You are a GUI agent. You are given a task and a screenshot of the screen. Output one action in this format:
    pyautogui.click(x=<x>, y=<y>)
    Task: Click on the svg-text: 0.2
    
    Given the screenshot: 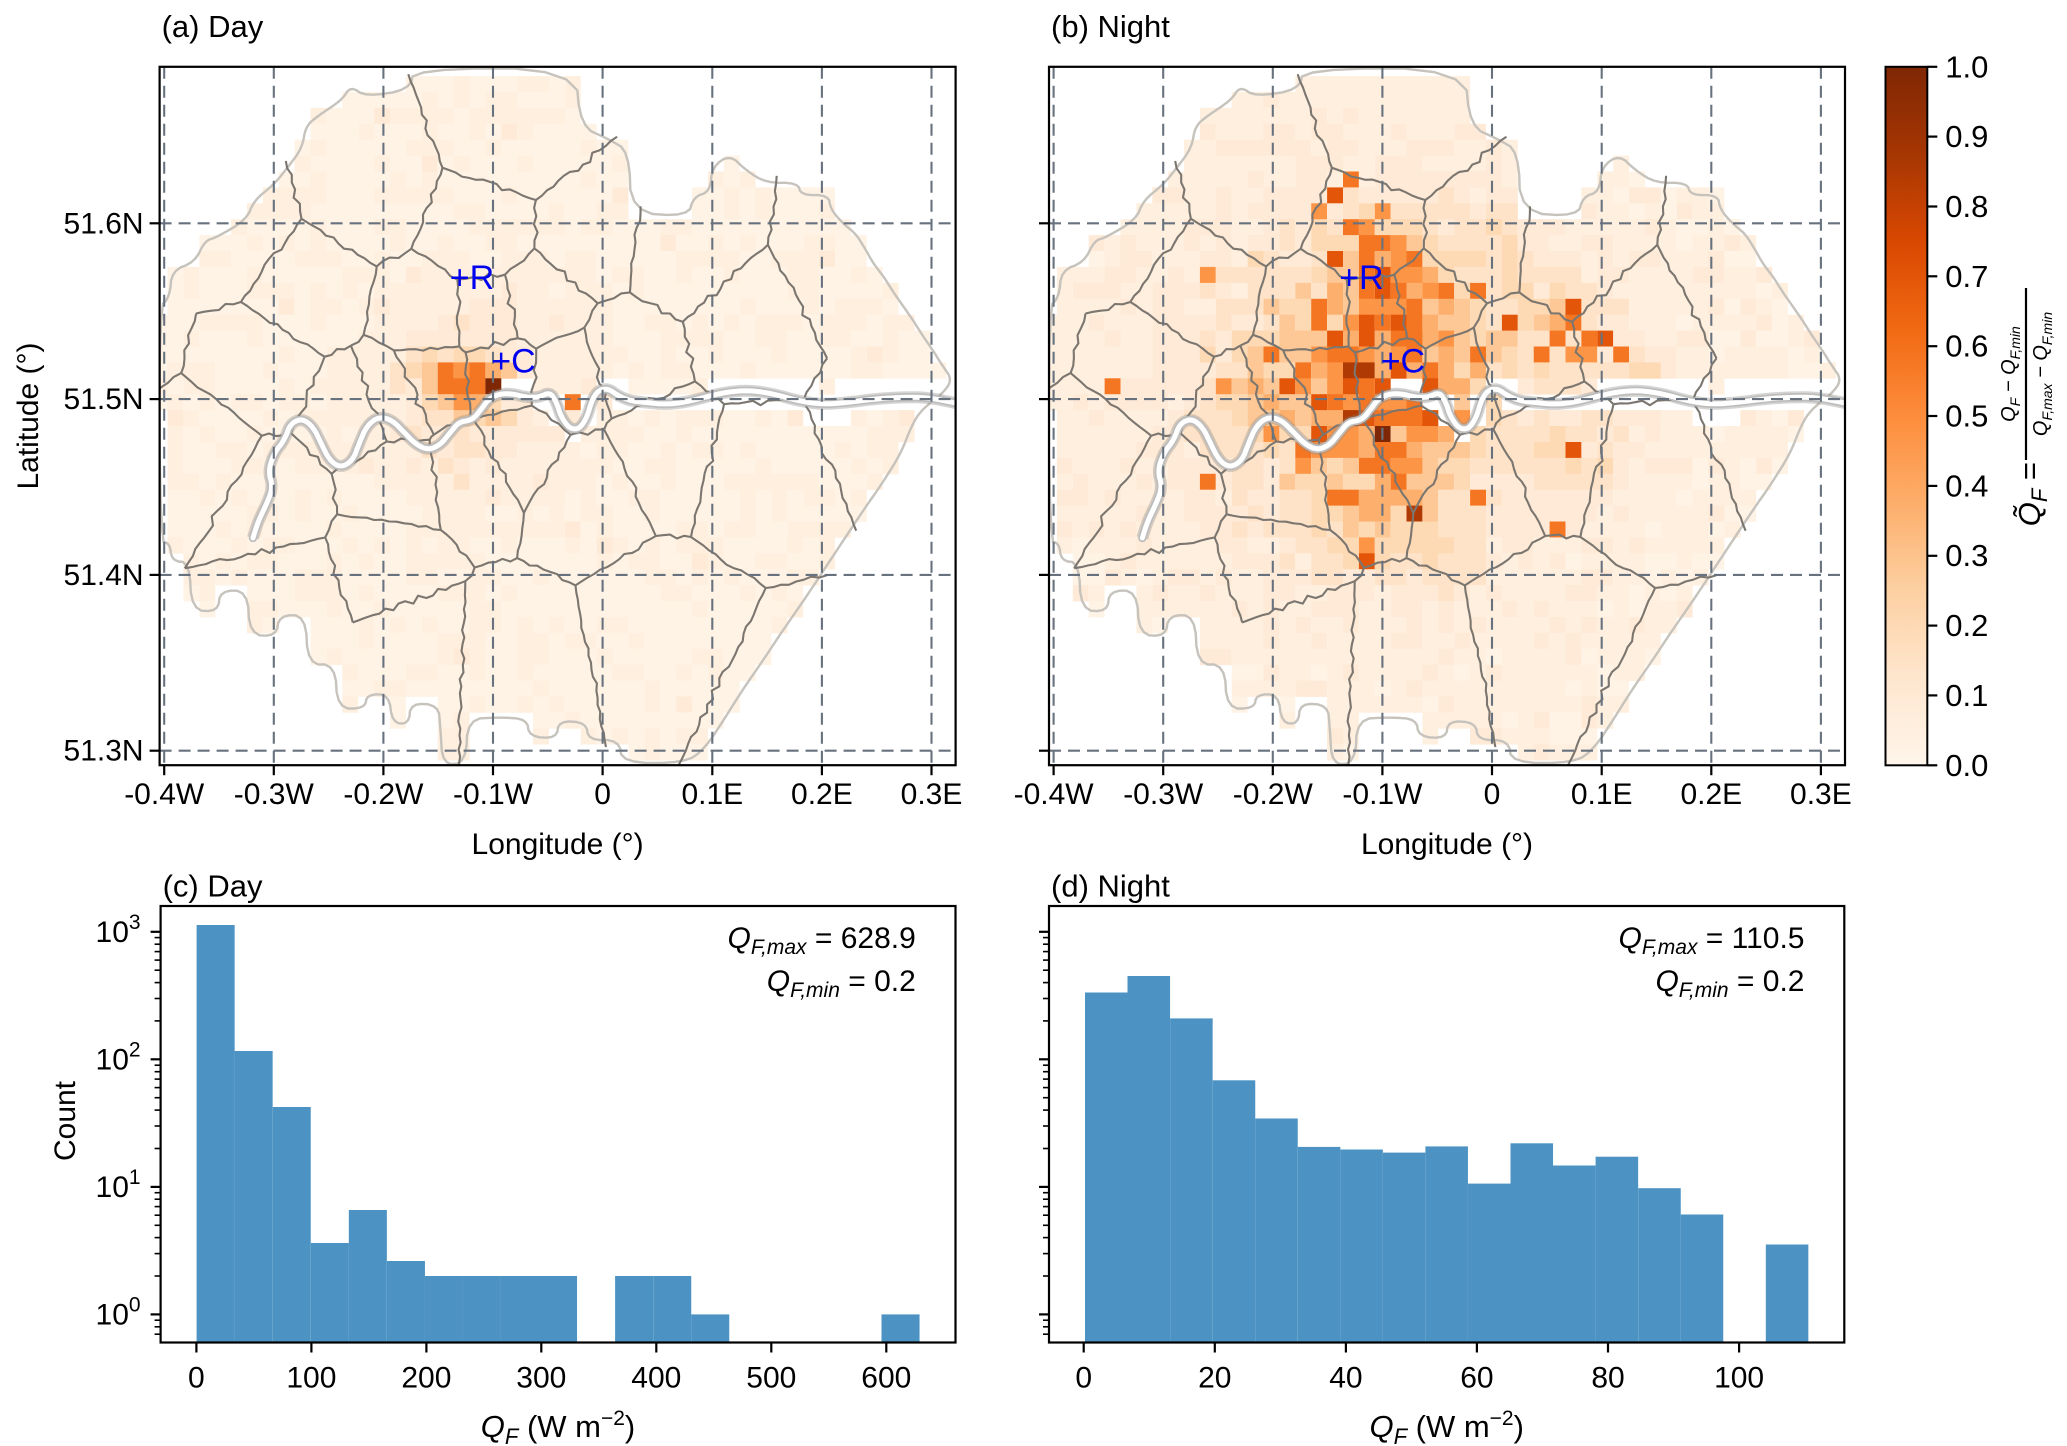 What is the action you would take?
    pyautogui.click(x=1966, y=625)
    